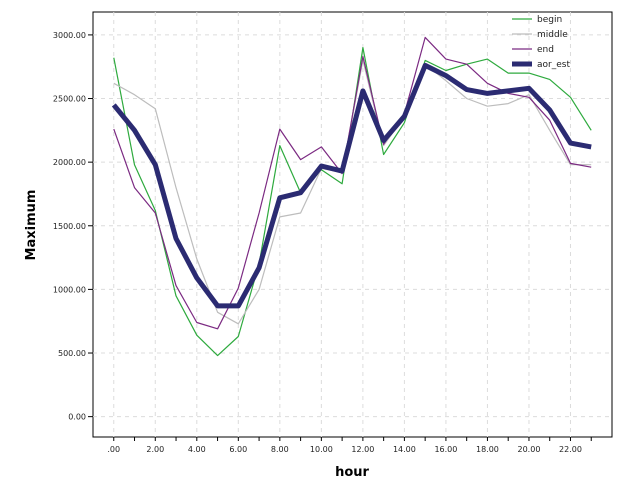  I want to click on y-tick-label: 2500.00, so click(69, 99).